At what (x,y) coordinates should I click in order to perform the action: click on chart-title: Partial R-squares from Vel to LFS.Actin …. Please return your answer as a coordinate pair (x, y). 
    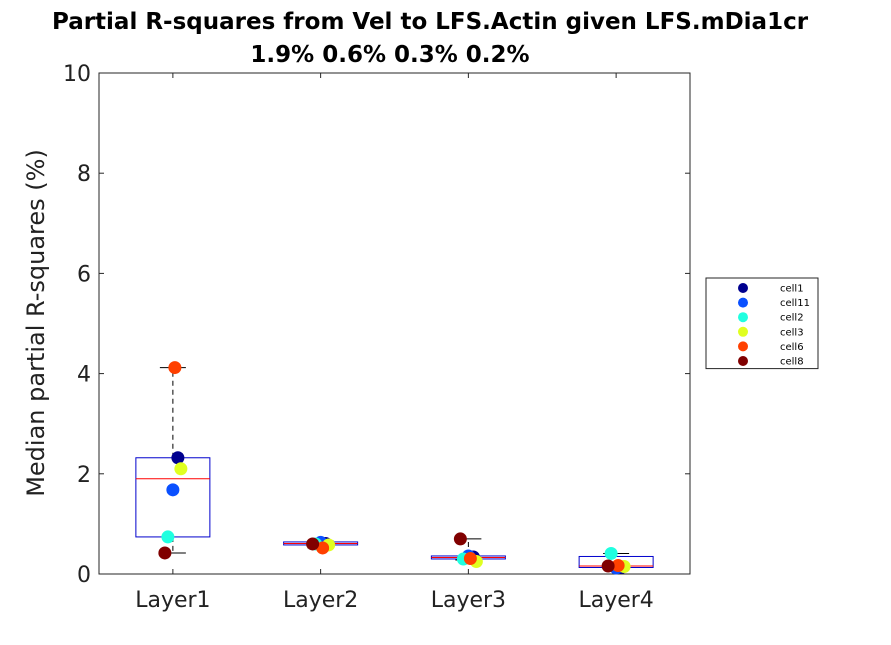
    Looking at the image, I should click on (430, 22).